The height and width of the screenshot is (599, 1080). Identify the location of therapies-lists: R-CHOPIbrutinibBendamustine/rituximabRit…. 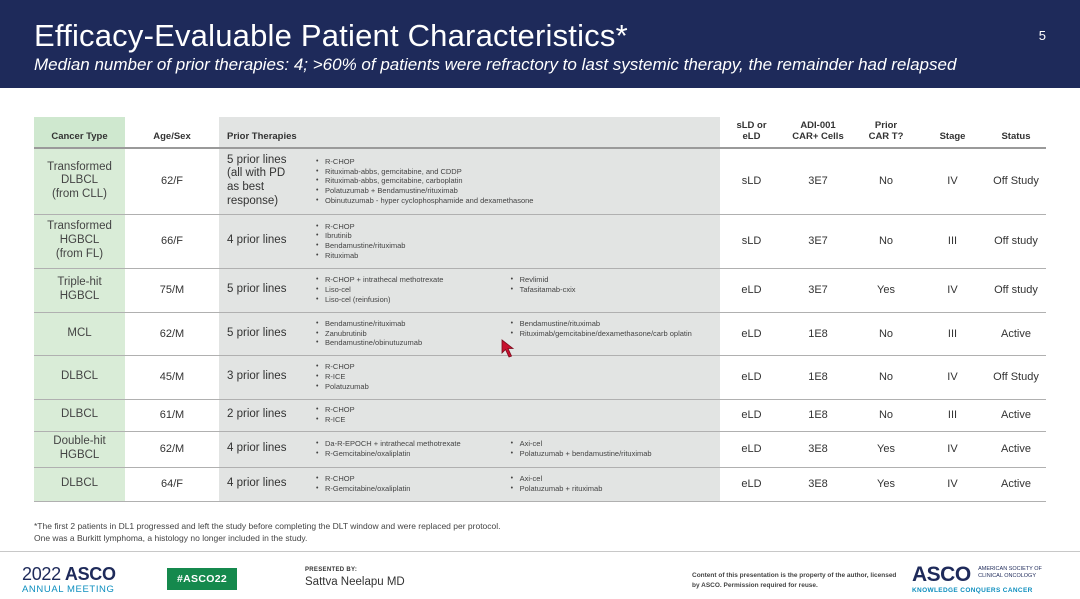
(514, 241).